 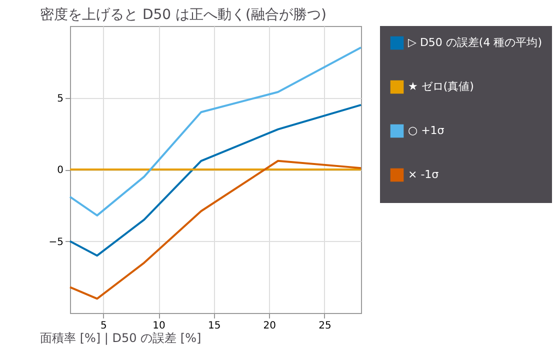 What do you see at coordinates (269, 326) in the screenshot?
I see `x-tick-label: 20` at bounding box center [269, 326].